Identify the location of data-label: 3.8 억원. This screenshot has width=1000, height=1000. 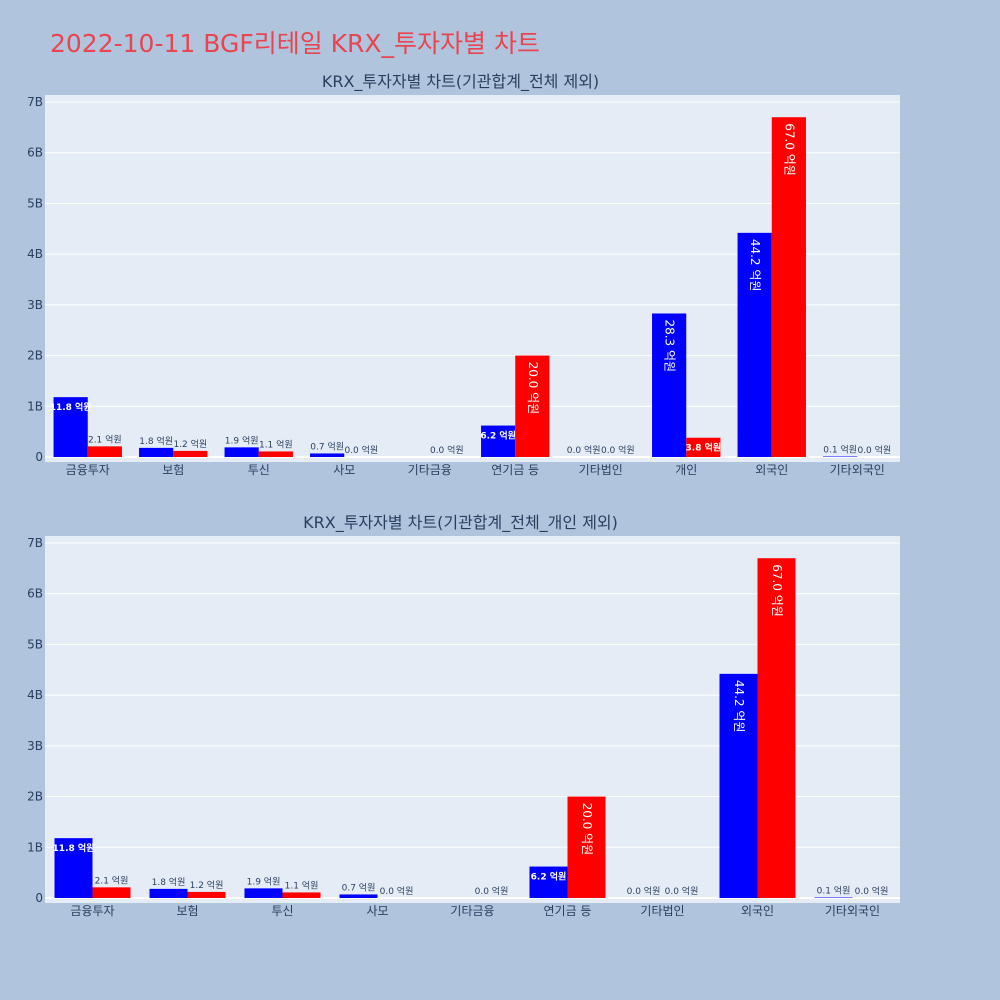
(704, 448).